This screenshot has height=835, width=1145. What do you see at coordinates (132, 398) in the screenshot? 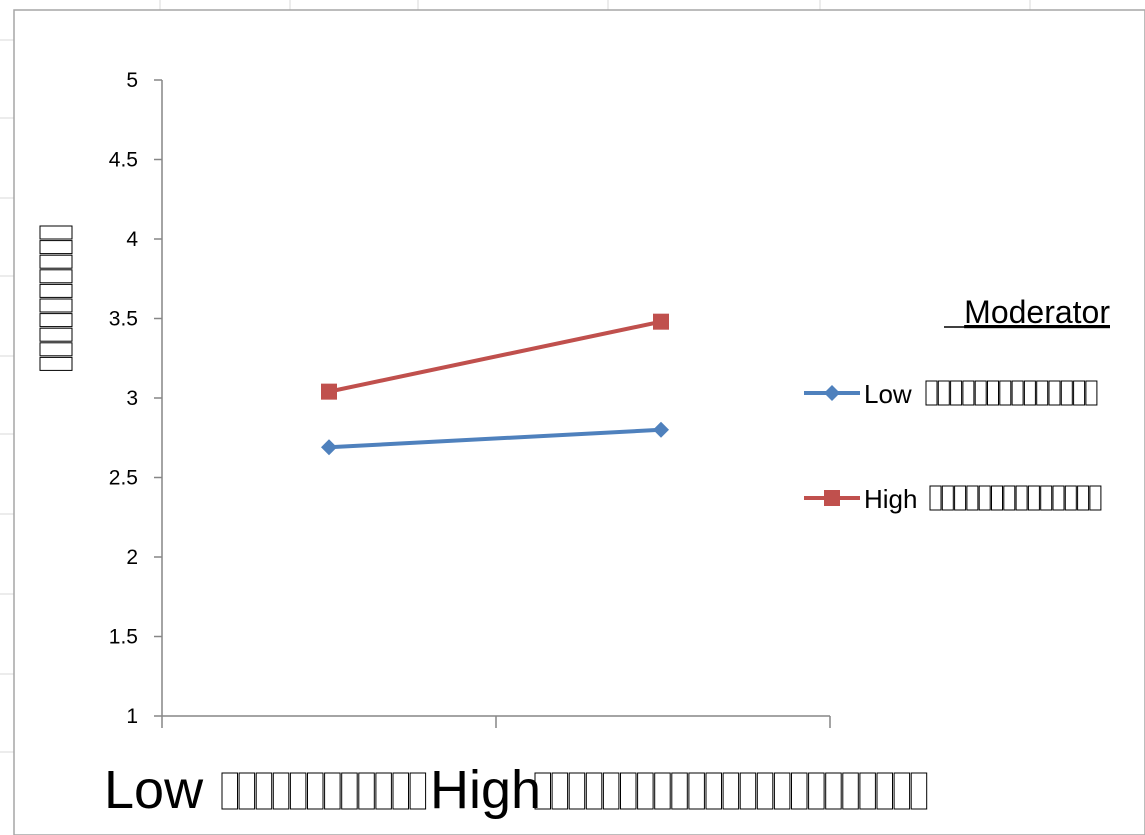
I see `y-tick-label: 3` at bounding box center [132, 398].